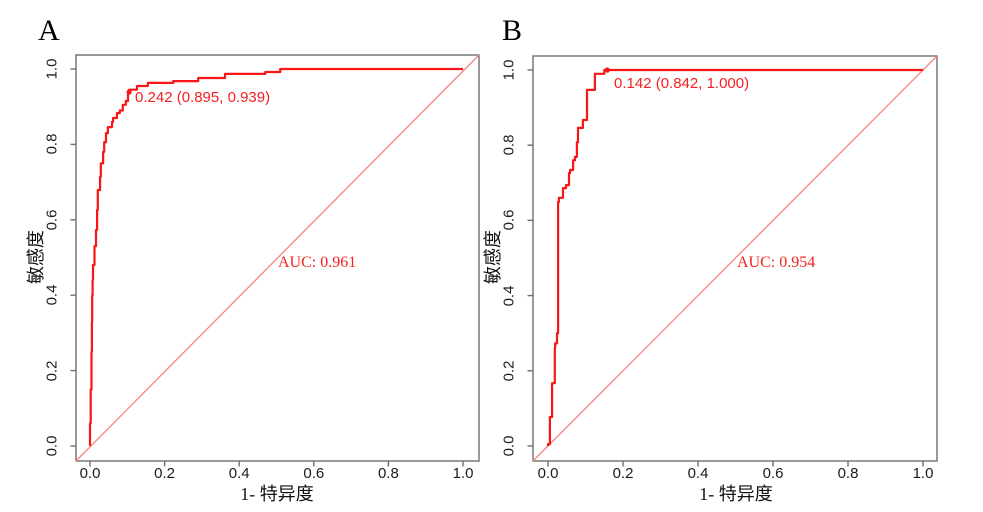 This screenshot has width=983, height=512. What do you see at coordinates (277, 494) in the screenshot?
I see `x-axis-title-a: 1- 特异度` at bounding box center [277, 494].